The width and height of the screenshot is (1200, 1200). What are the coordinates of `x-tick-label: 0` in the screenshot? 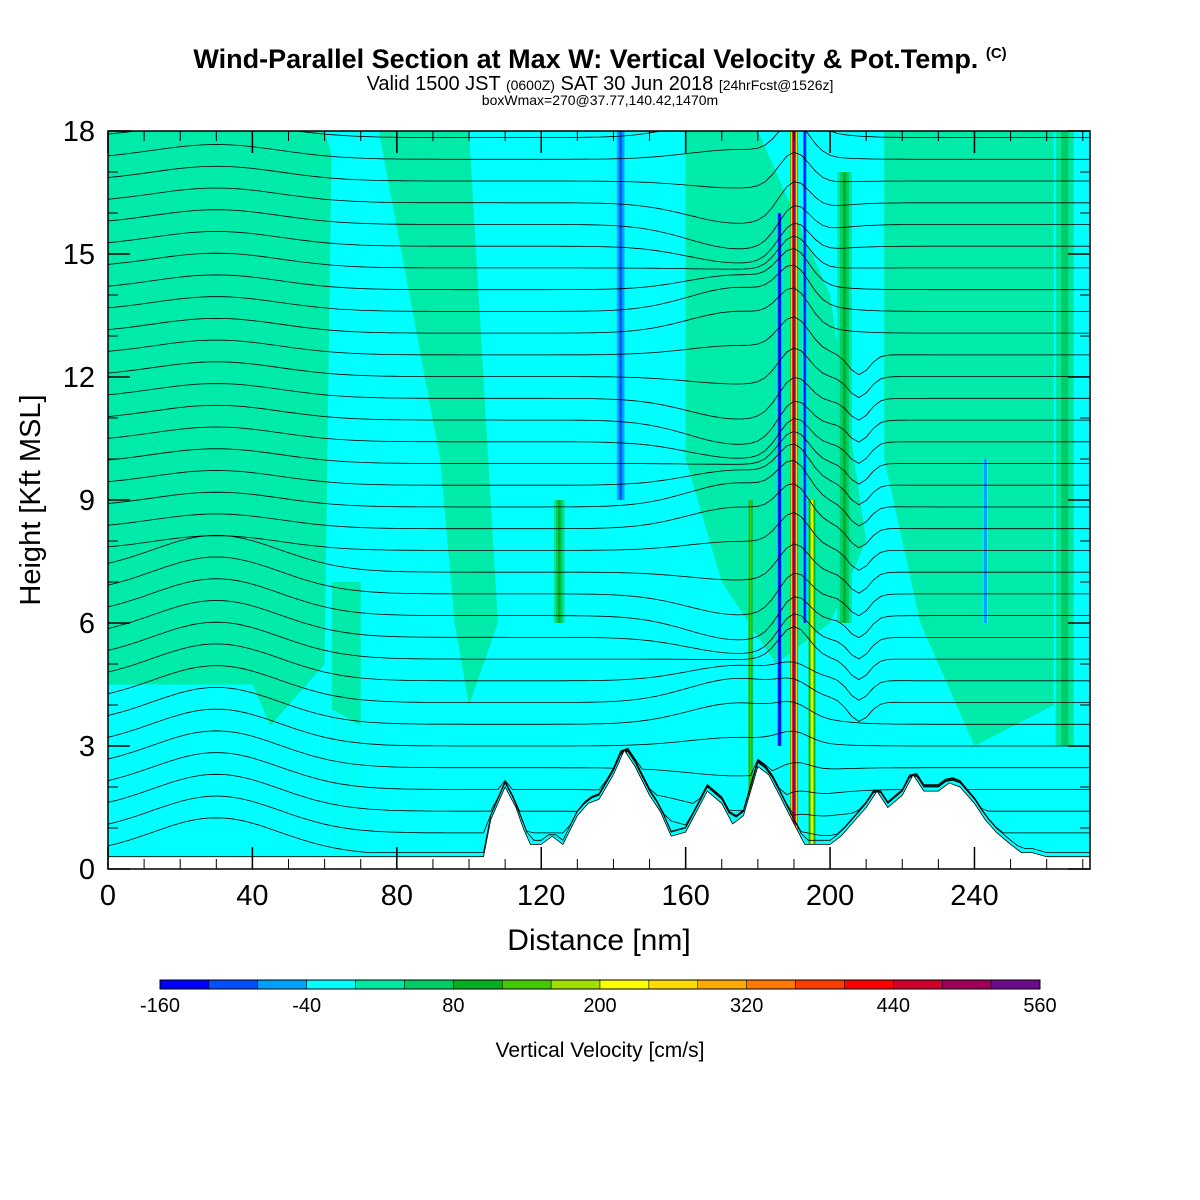 It's located at (108, 896).